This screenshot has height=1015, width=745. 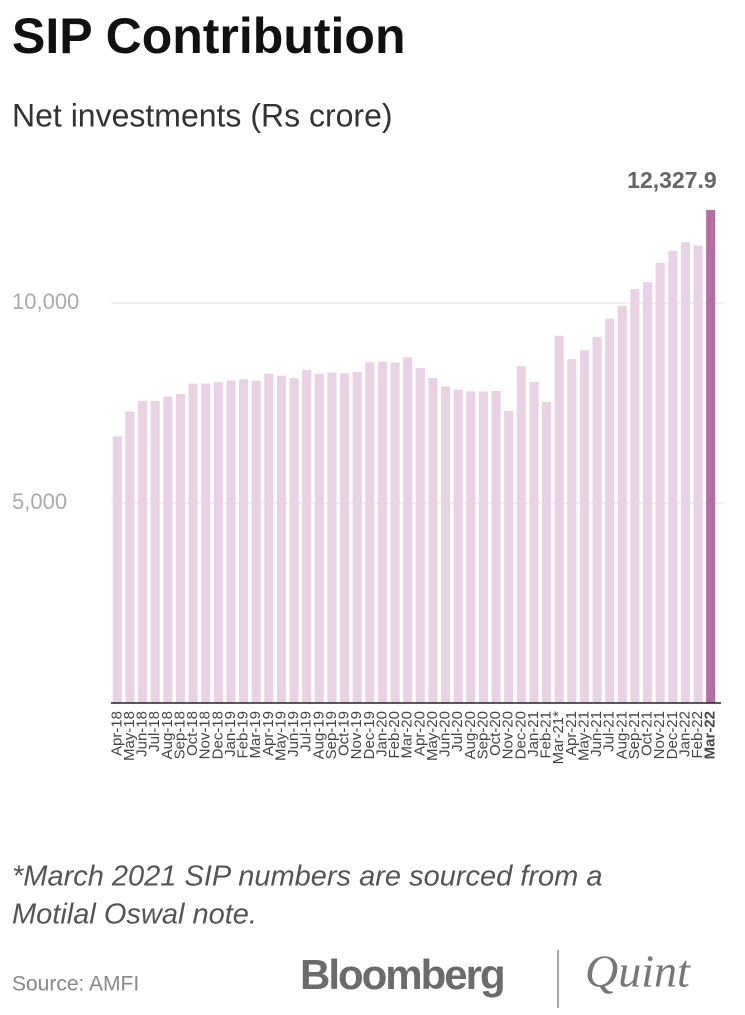 I want to click on source: Source: AMFI, so click(x=75, y=984).